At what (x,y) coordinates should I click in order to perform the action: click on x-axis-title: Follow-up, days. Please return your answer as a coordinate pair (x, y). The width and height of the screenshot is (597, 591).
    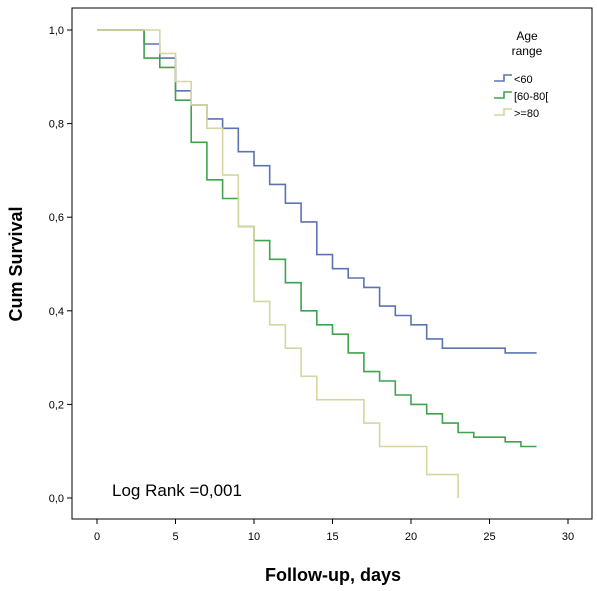
    Looking at the image, I should click on (333, 575).